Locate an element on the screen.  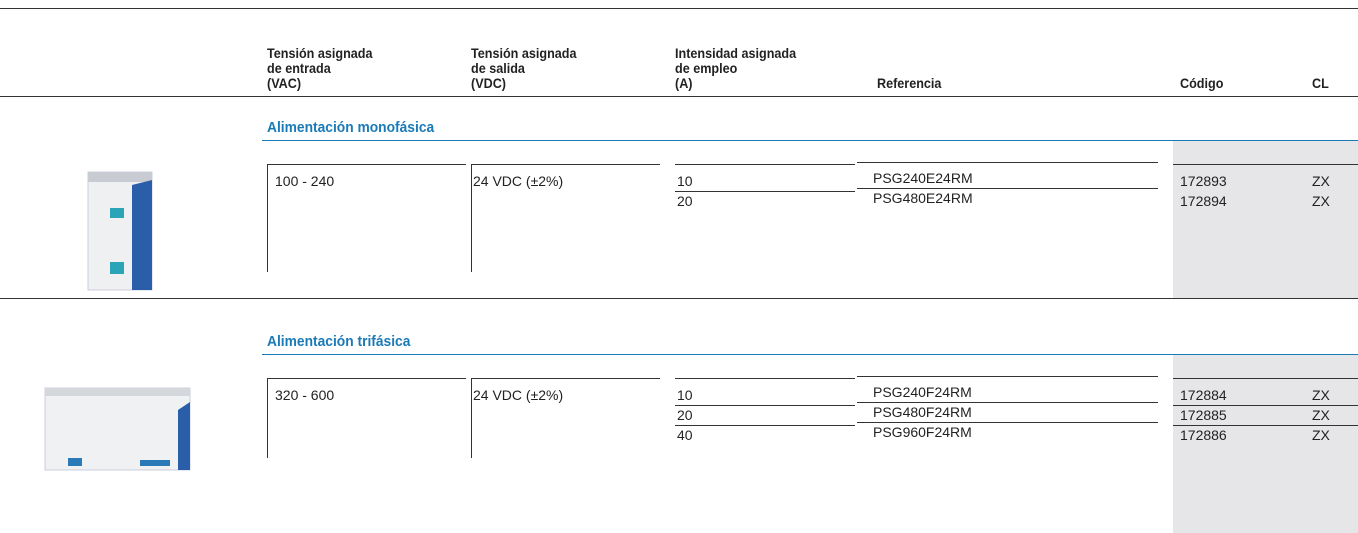
column-header: Intensidad asignada is located at coordinates (736, 53).